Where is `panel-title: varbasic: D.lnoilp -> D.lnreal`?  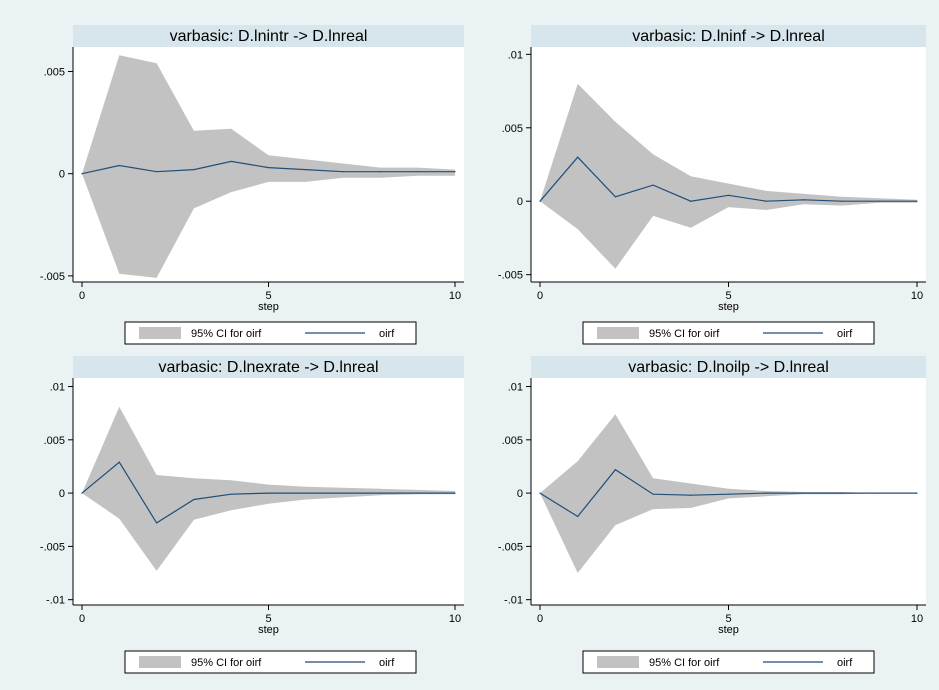 panel-title: varbasic: D.lnoilp -> D.lnreal is located at coordinates (728, 367).